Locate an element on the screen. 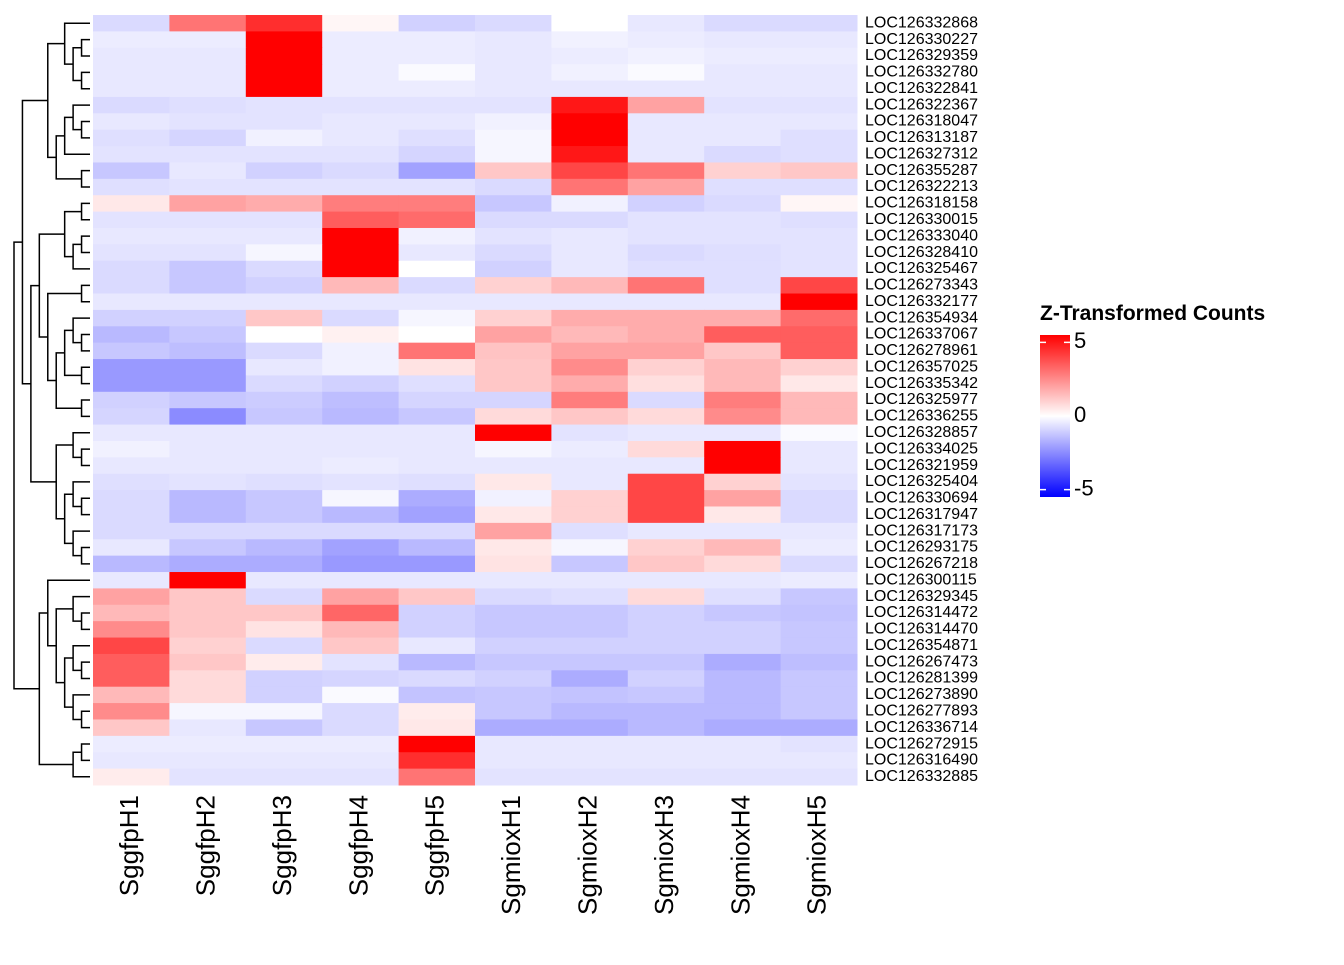 This screenshot has width=1344, height=965. row-label: LOC126327312 is located at coordinates (921, 153).